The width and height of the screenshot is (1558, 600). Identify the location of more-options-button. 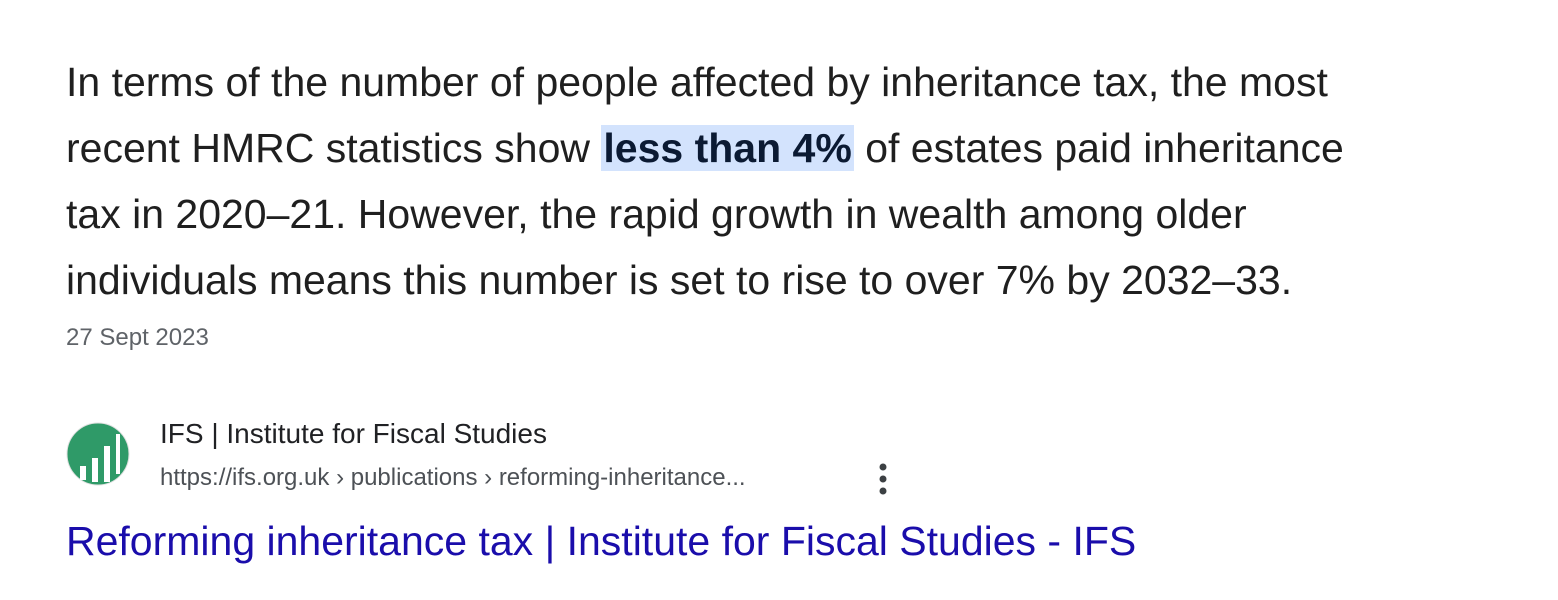
(883, 479).